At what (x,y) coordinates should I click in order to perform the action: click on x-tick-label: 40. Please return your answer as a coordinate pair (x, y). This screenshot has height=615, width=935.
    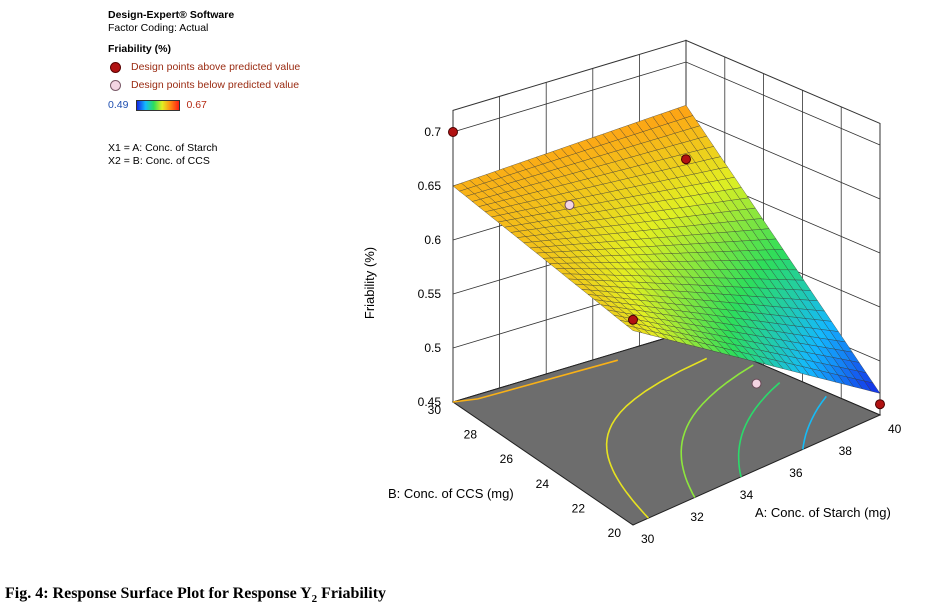
    Looking at the image, I should click on (895, 429).